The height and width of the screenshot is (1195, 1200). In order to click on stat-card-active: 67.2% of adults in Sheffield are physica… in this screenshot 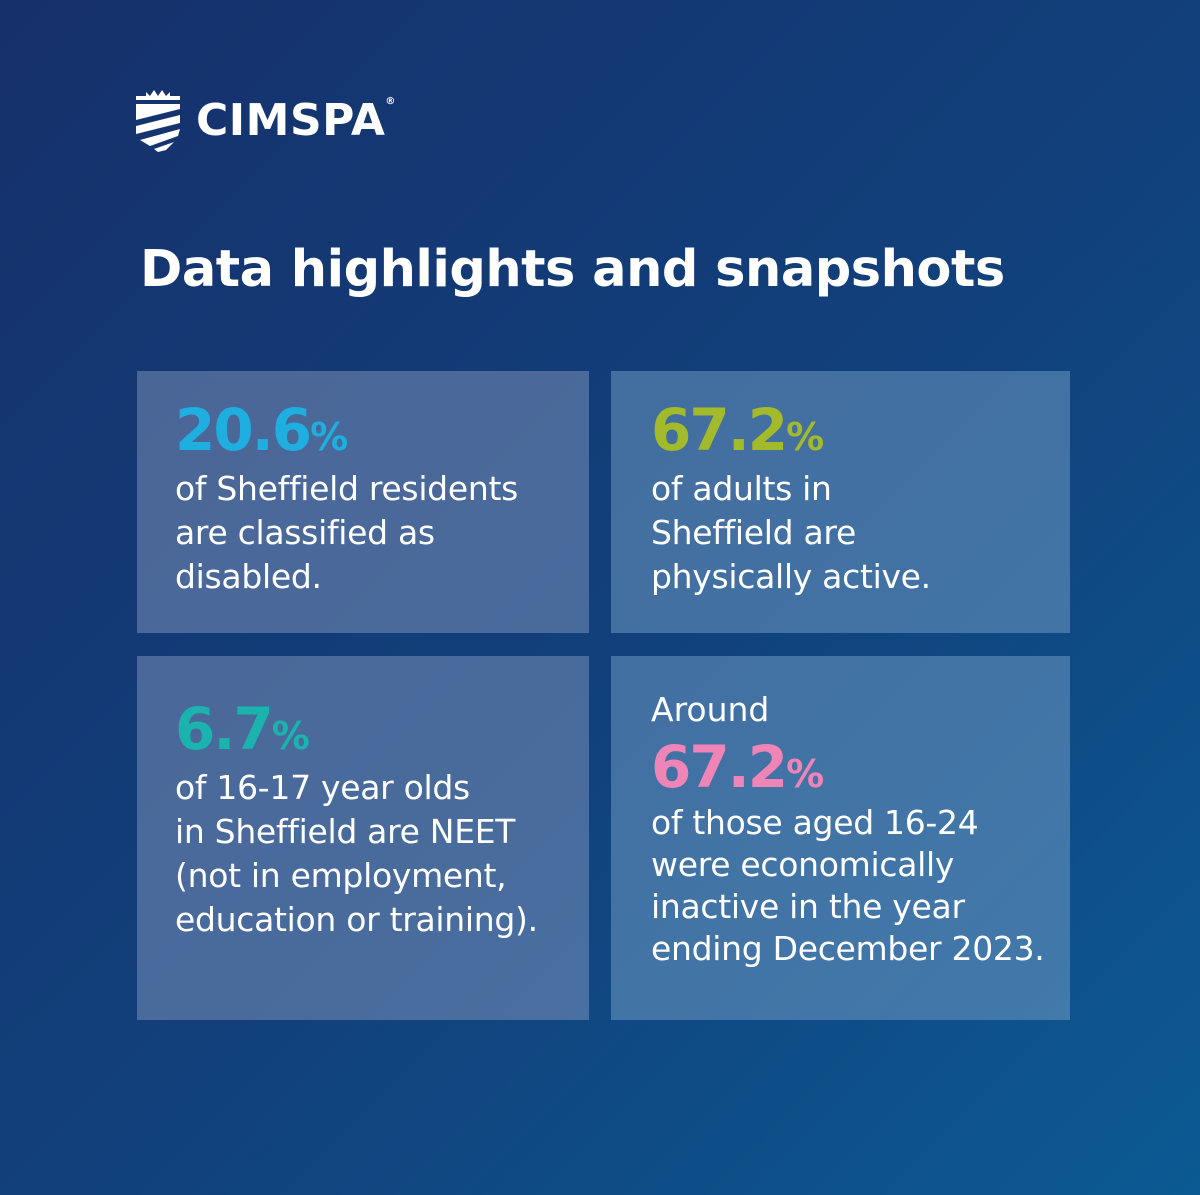, I will do `click(840, 502)`.